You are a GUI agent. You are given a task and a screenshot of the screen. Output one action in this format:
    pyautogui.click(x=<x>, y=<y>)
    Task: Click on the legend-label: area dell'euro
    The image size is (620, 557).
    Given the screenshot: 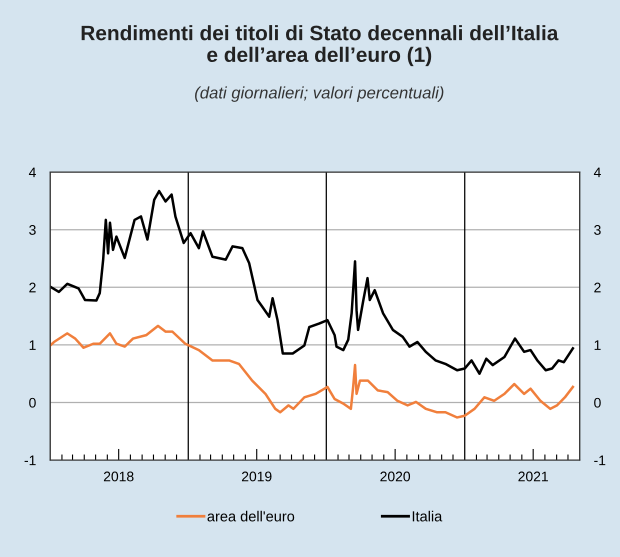 What is the action you would take?
    pyautogui.click(x=251, y=516)
    